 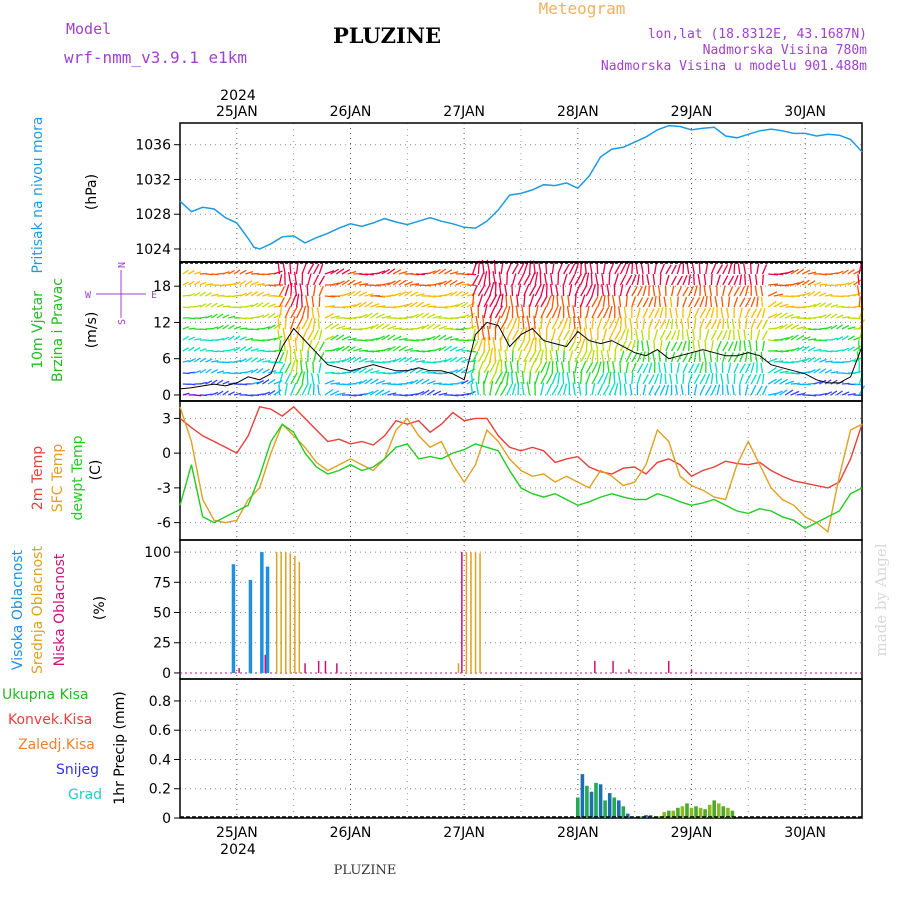 What do you see at coordinates (100, 608) in the screenshot?
I see `cloud-unit: (%)` at bounding box center [100, 608].